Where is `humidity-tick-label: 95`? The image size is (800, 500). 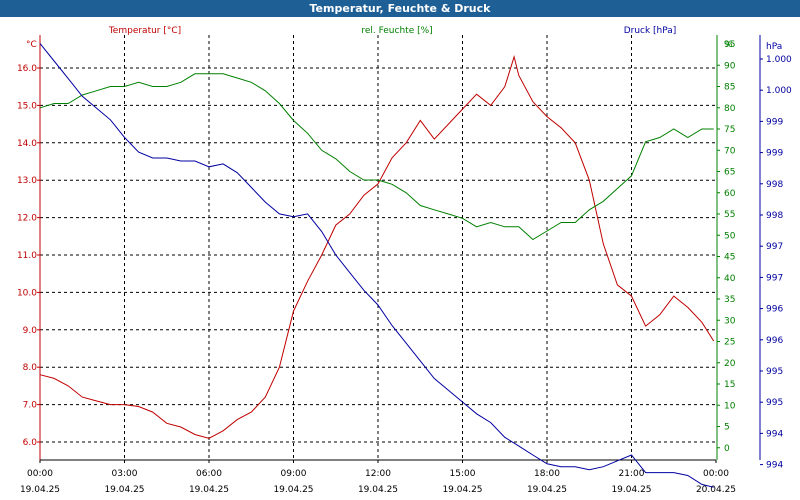 humidity-tick-label: 95 is located at coordinates (729, 45).